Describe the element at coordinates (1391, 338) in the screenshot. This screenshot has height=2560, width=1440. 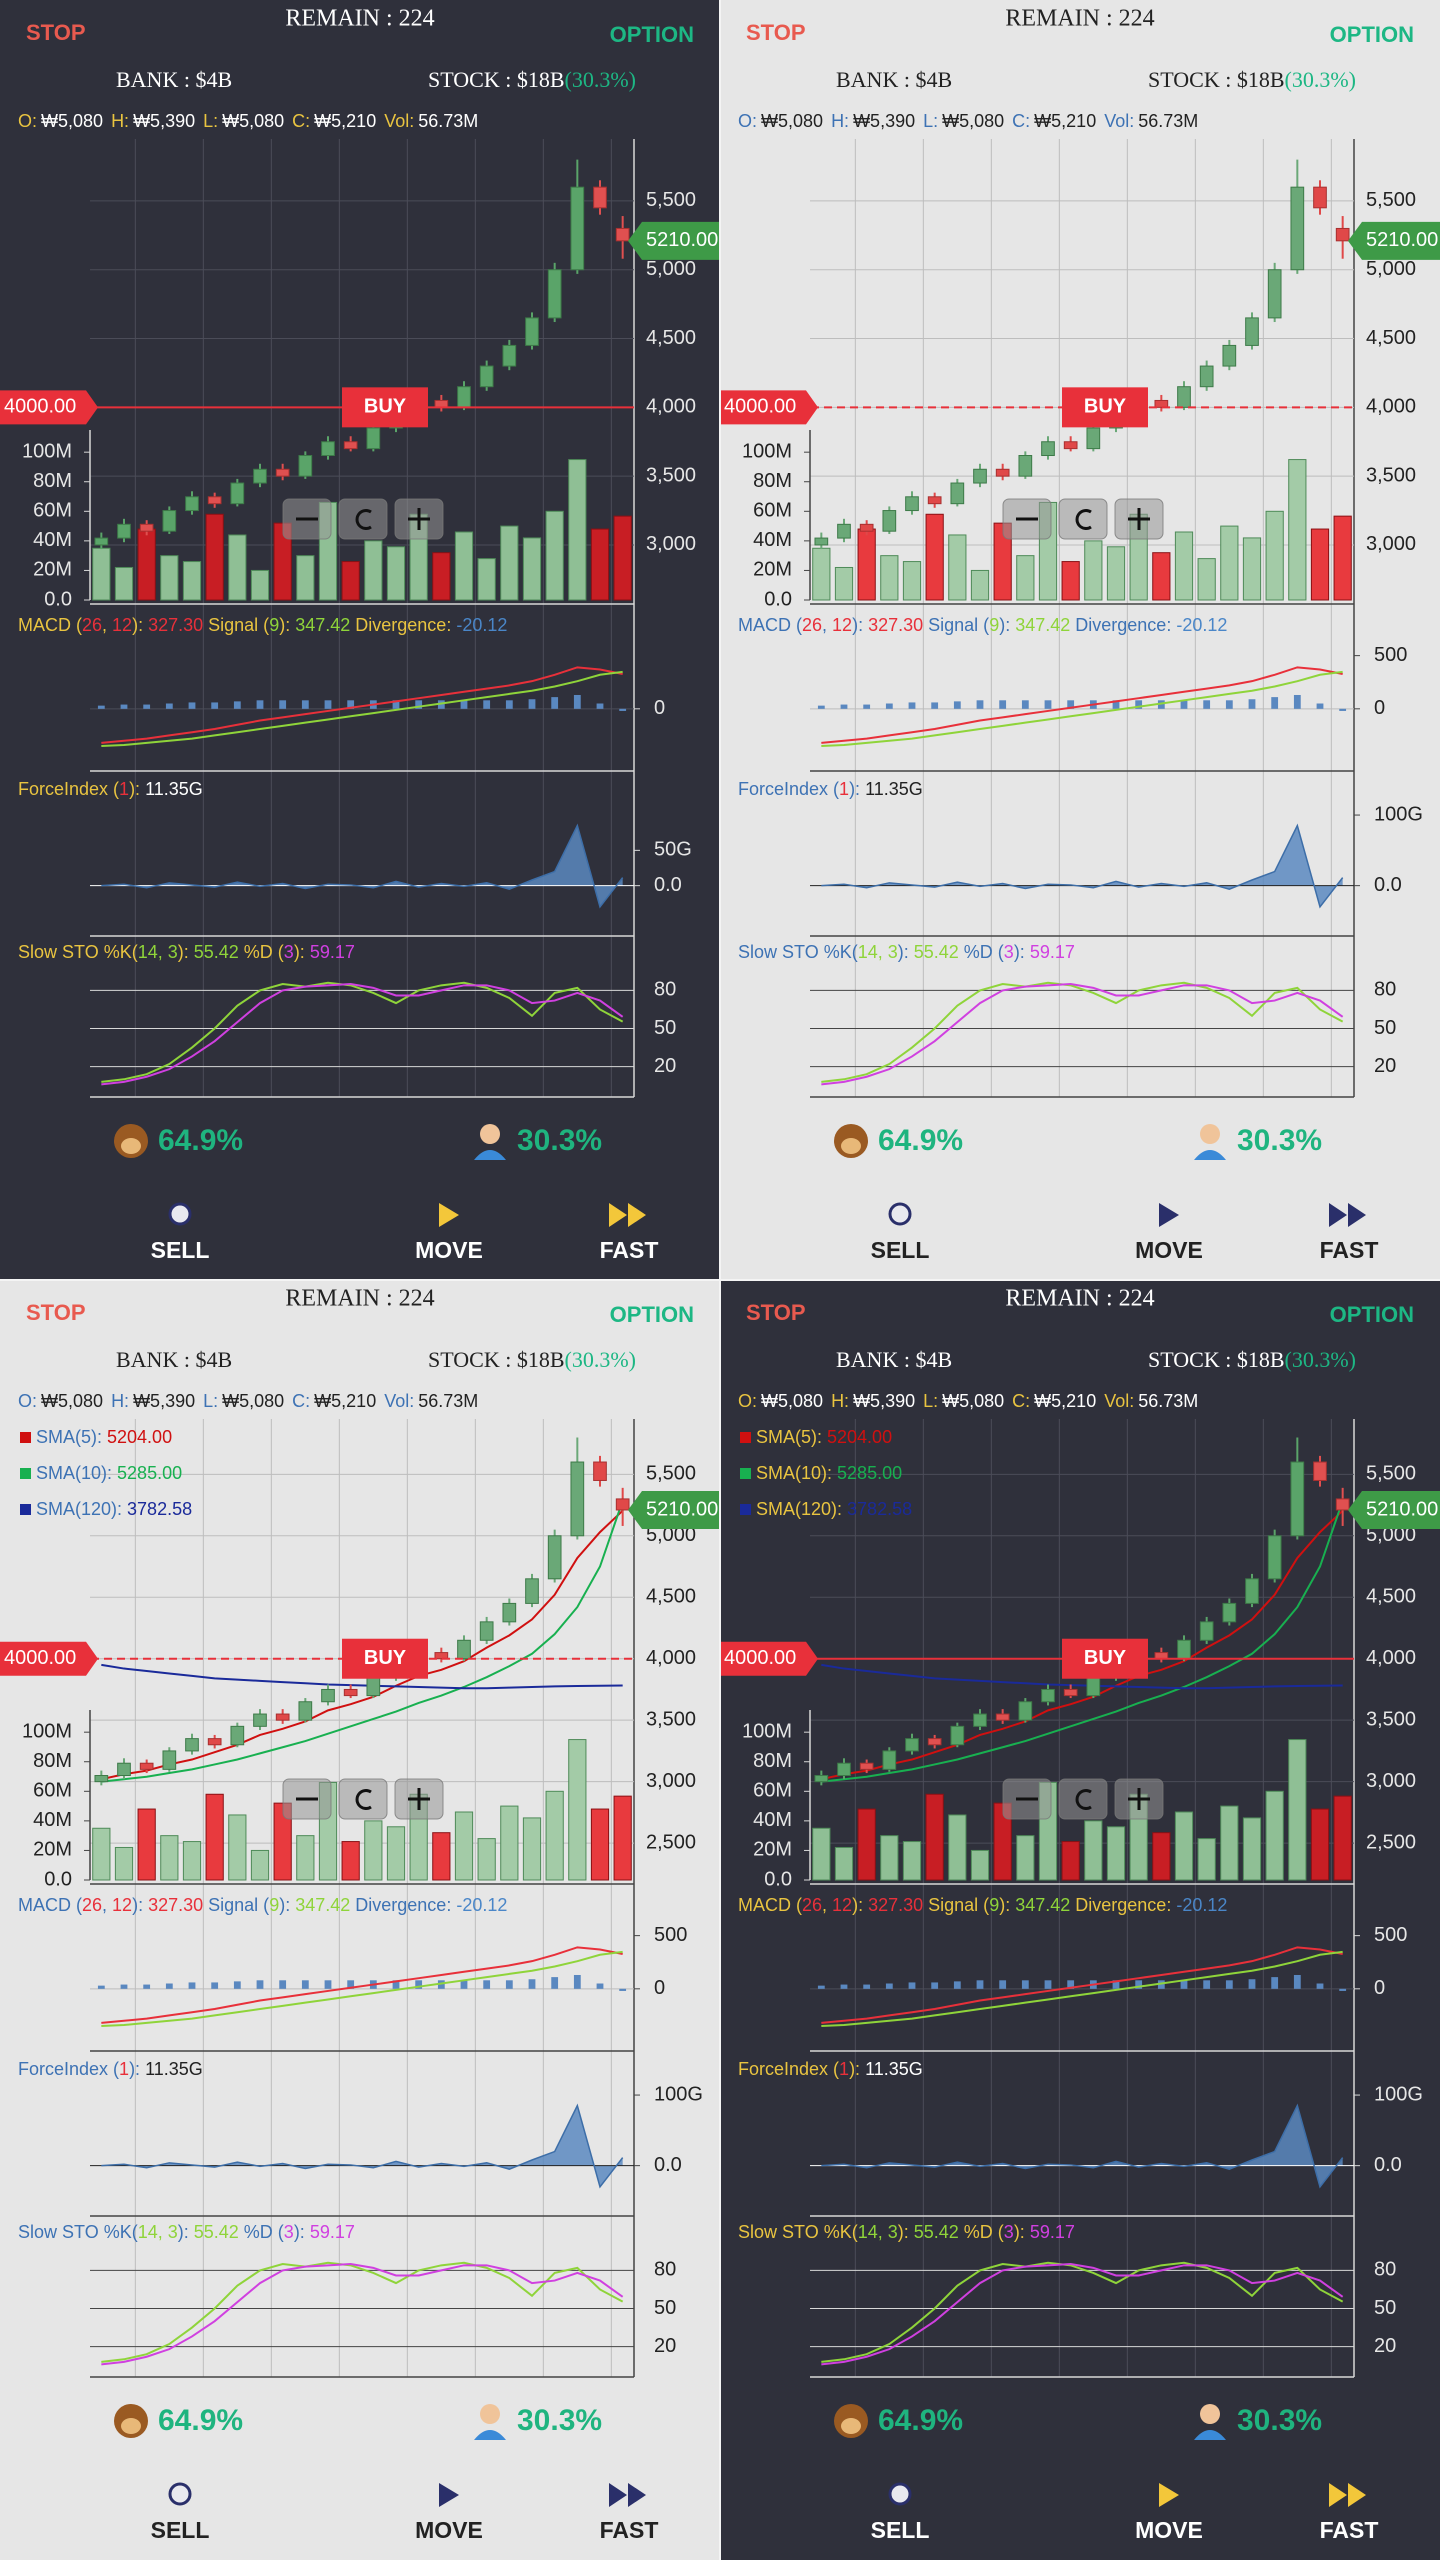
I see `price-tick-label: 4,500` at that location.